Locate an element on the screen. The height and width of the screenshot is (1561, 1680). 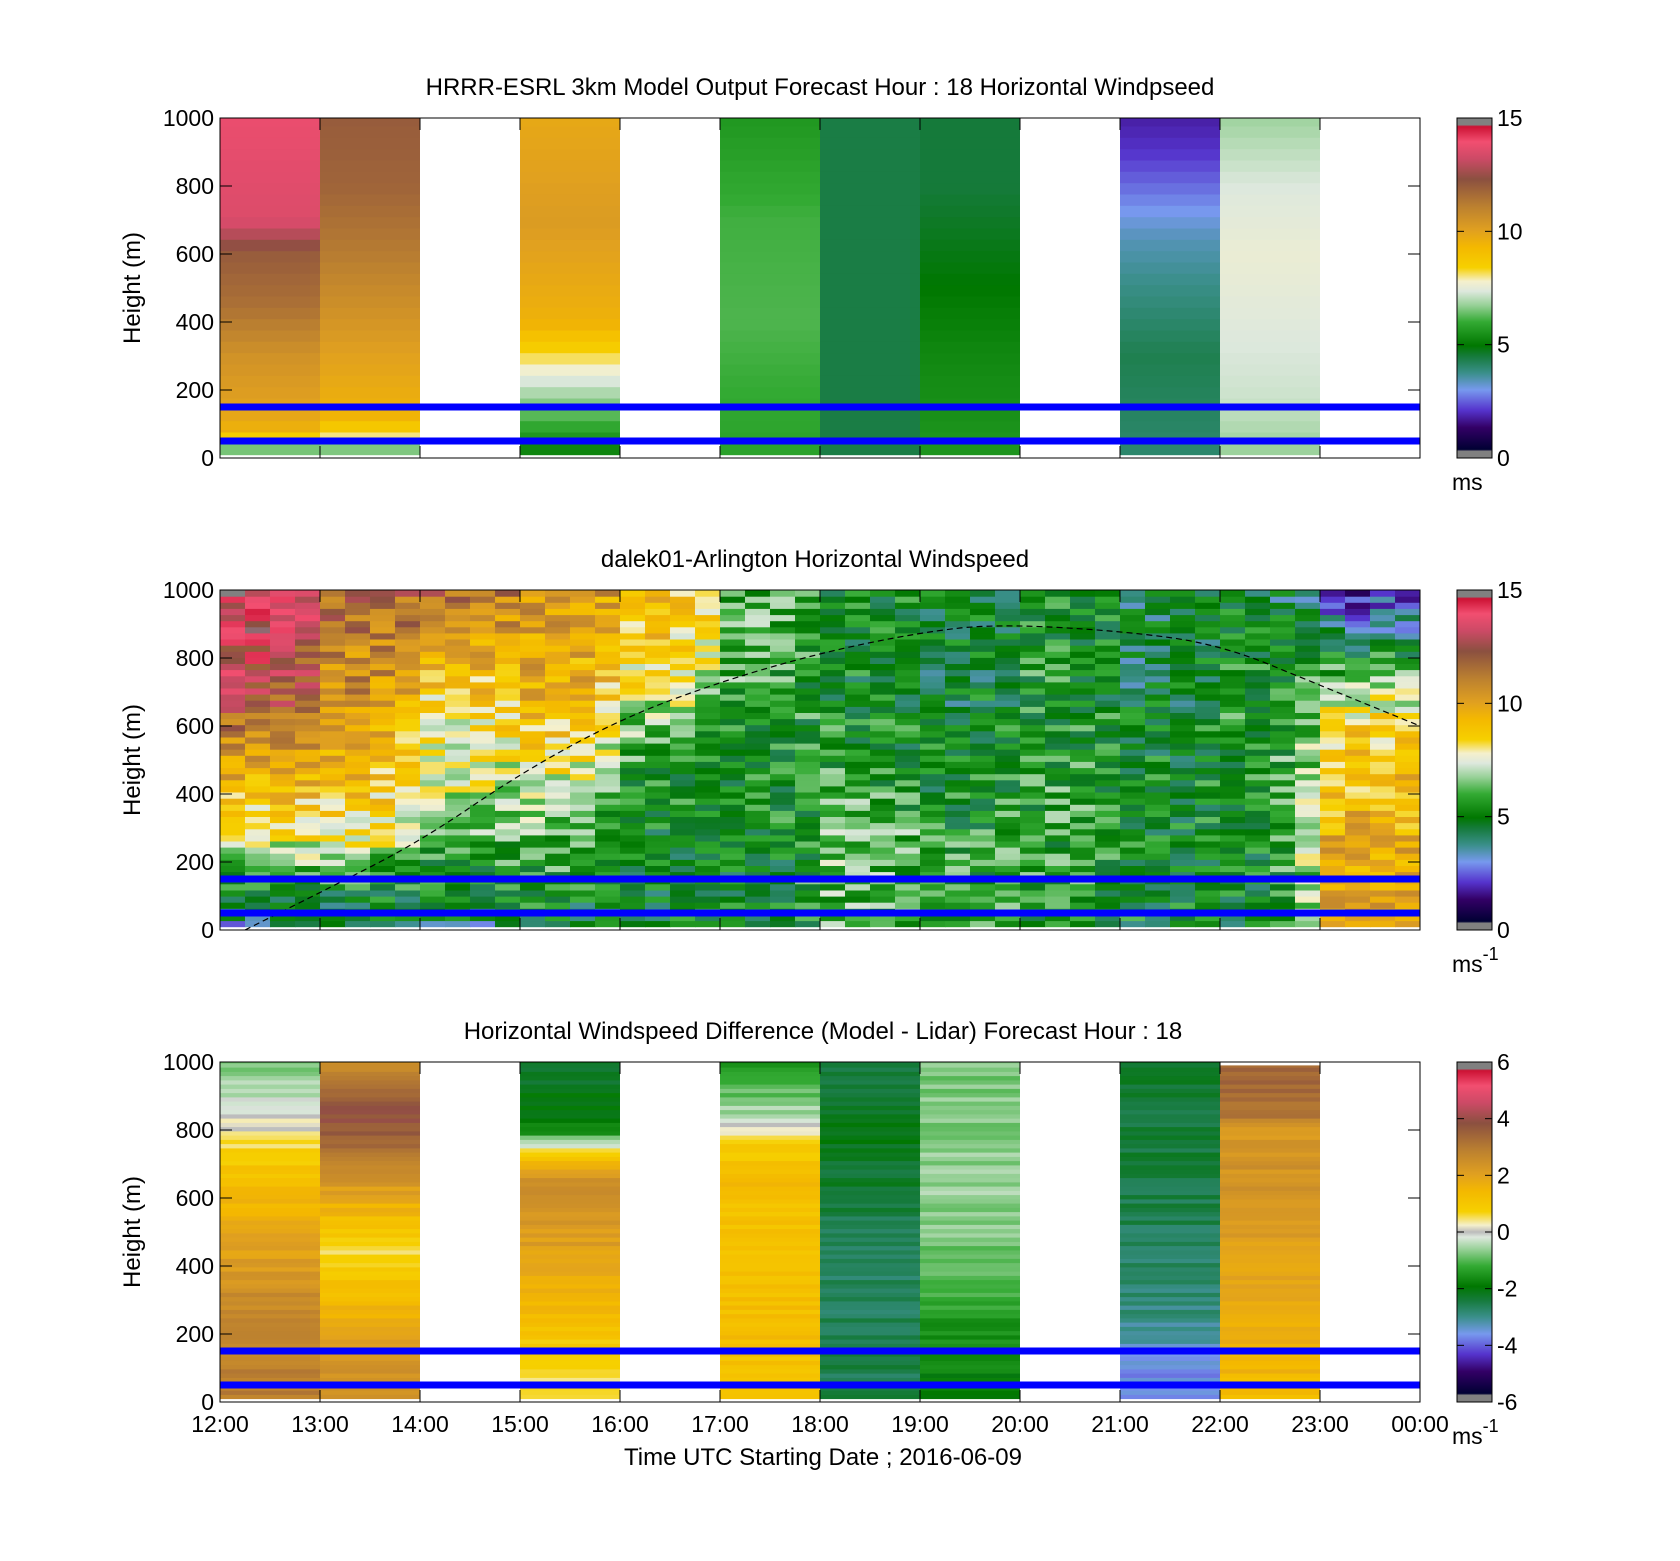
y-tick-label: 800 is located at coordinates (195, 658).